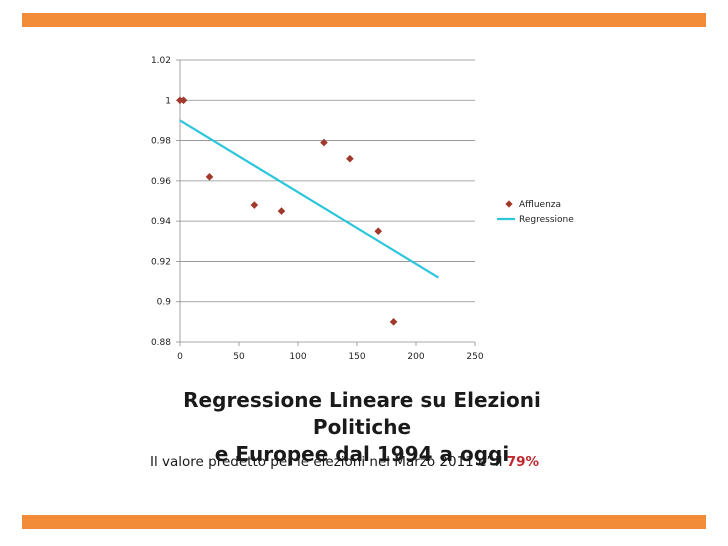  What do you see at coordinates (161, 142) in the screenshot?
I see `y-tick-label-5: 0.98` at bounding box center [161, 142].